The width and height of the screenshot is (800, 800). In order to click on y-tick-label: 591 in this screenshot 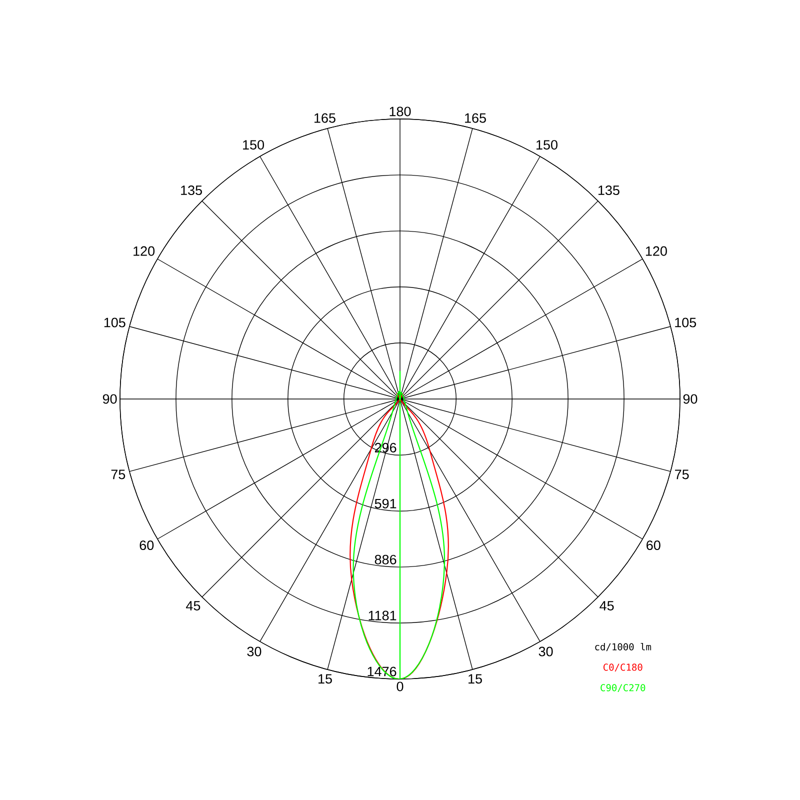, I will do `click(385, 503)`.